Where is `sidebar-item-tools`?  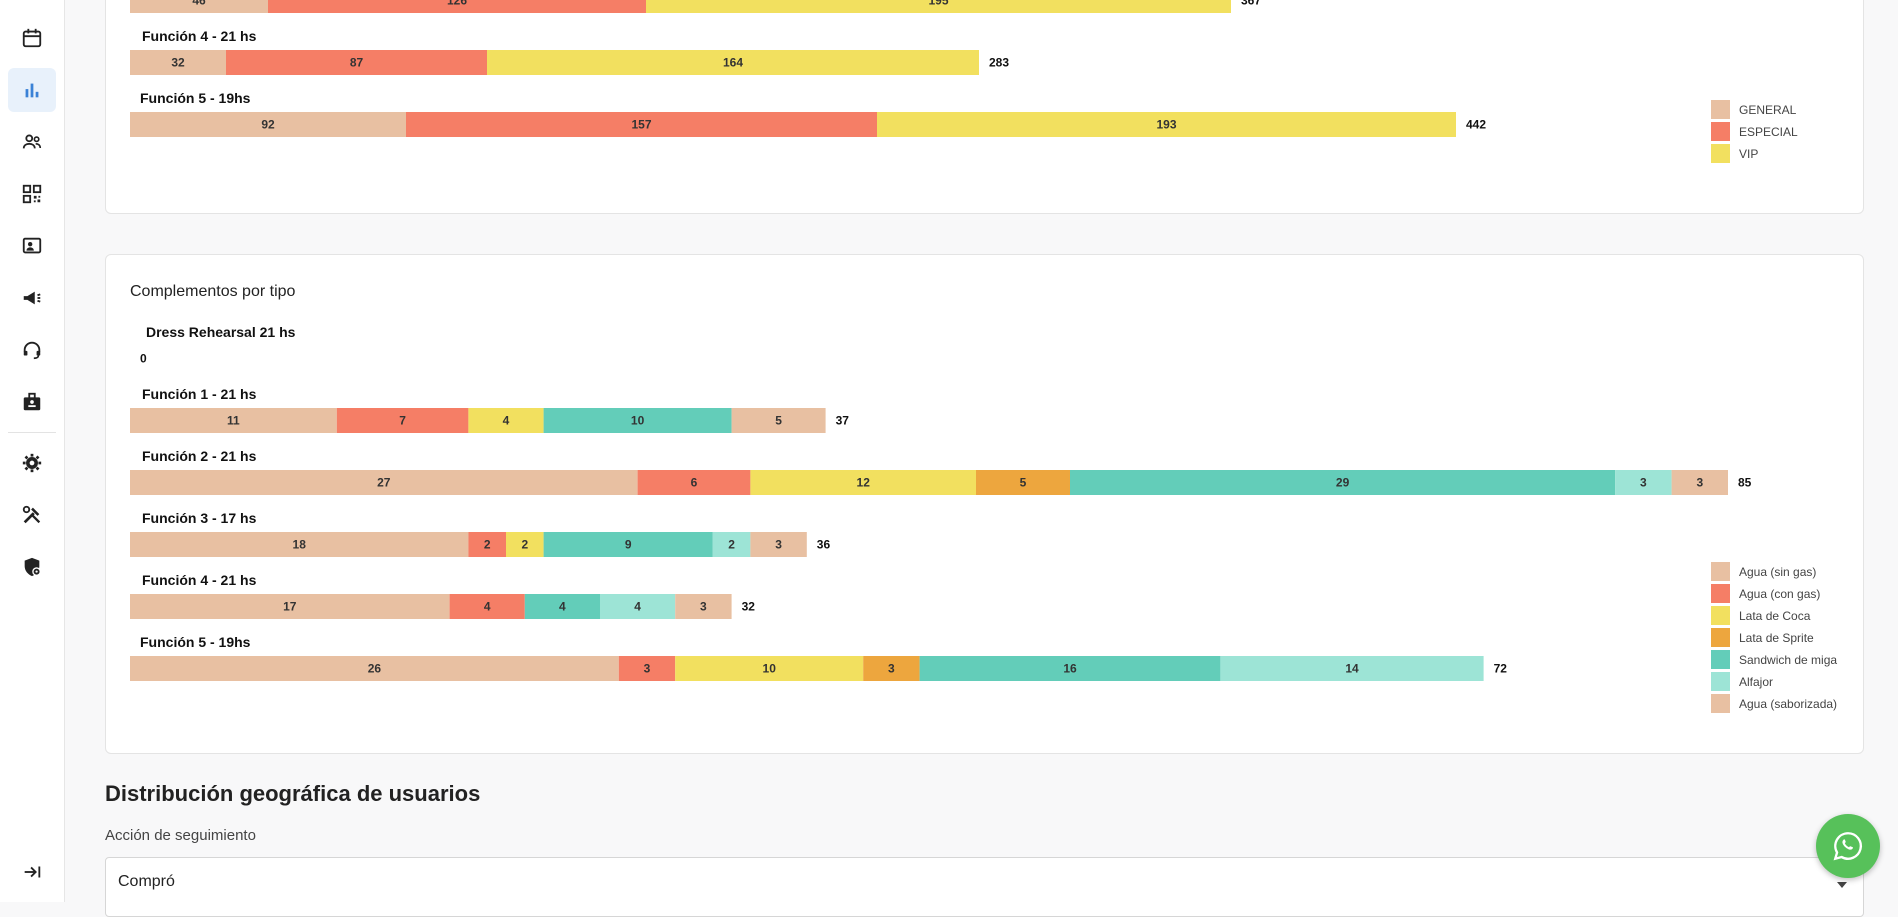
sidebar-item-tools is located at coordinates (32, 515).